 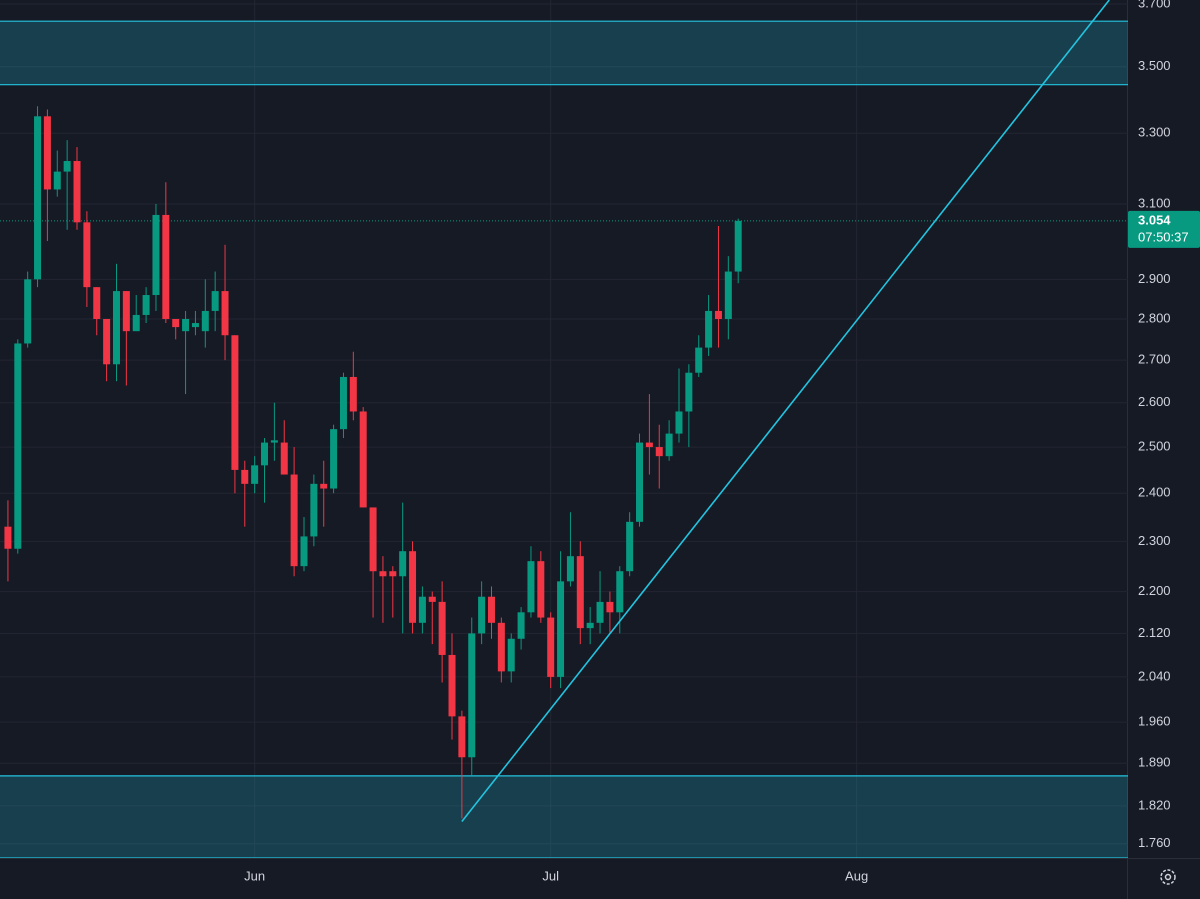 What do you see at coordinates (1154, 492) in the screenshot?
I see `y-tick-label: 2.400` at bounding box center [1154, 492].